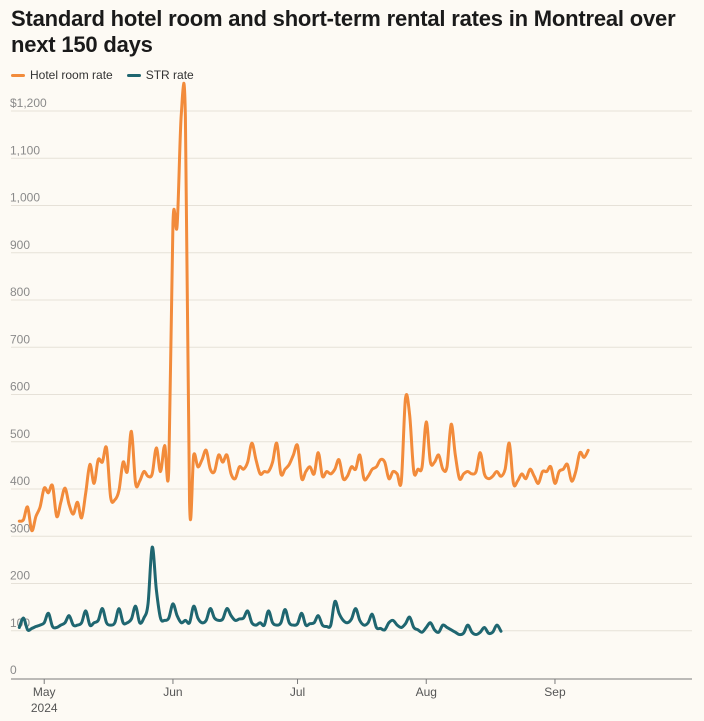 The image size is (704, 721). What do you see at coordinates (20, 576) in the screenshot?
I see `y-tick-label: 200` at bounding box center [20, 576].